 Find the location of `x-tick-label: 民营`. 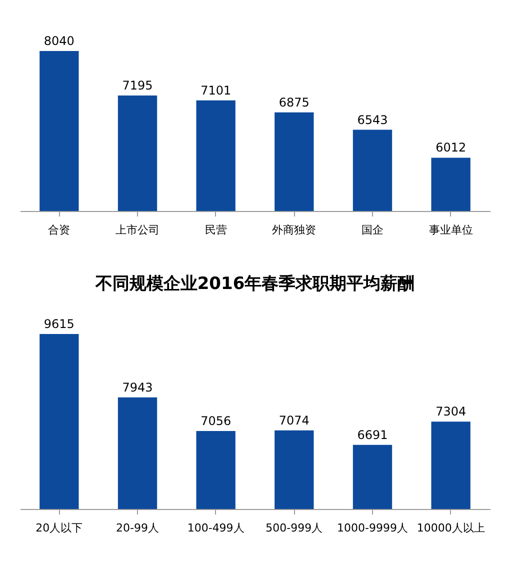

x-tick-label: 民营 is located at coordinates (215, 230).